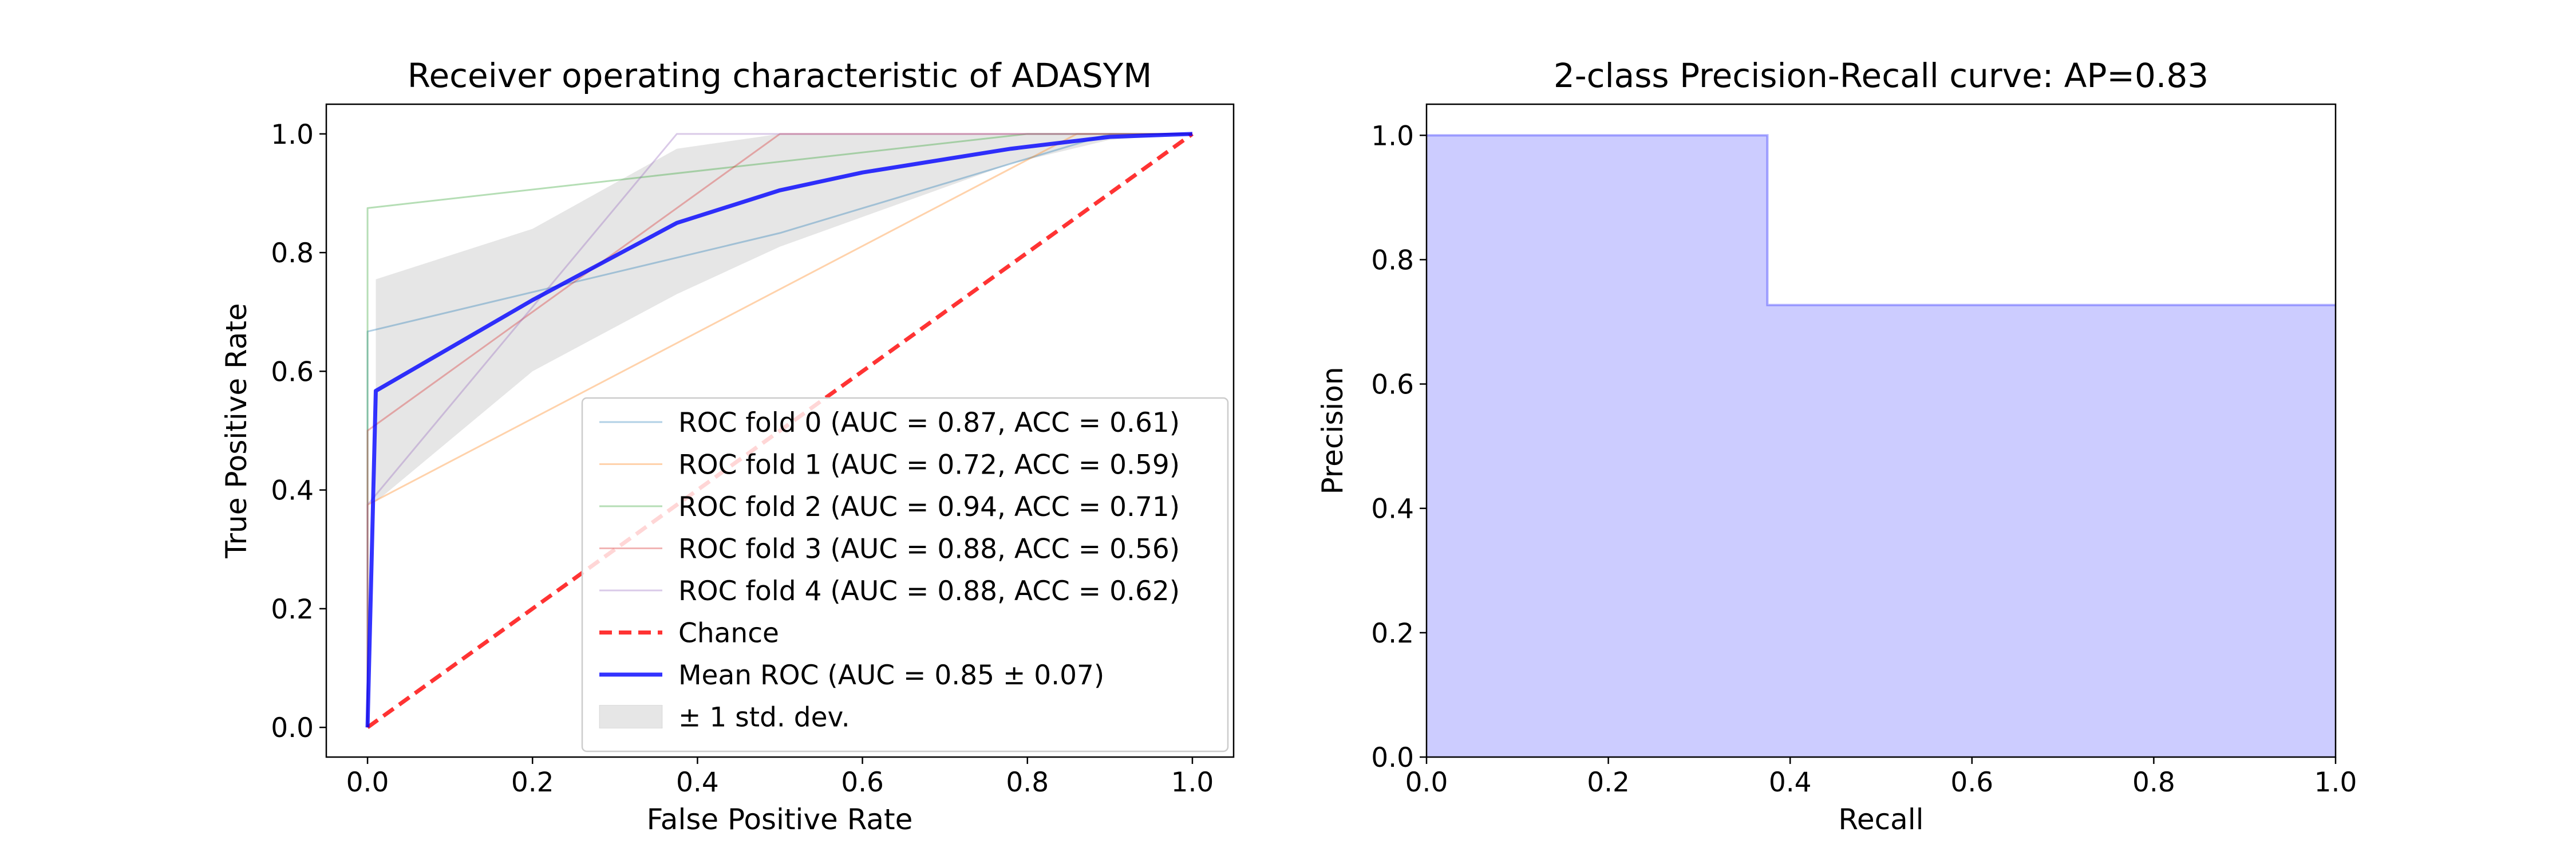  What do you see at coordinates (1426, 782) in the screenshot?
I see `pr-x-tick-label-0: 0.0` at bounding box center [1426, 782].